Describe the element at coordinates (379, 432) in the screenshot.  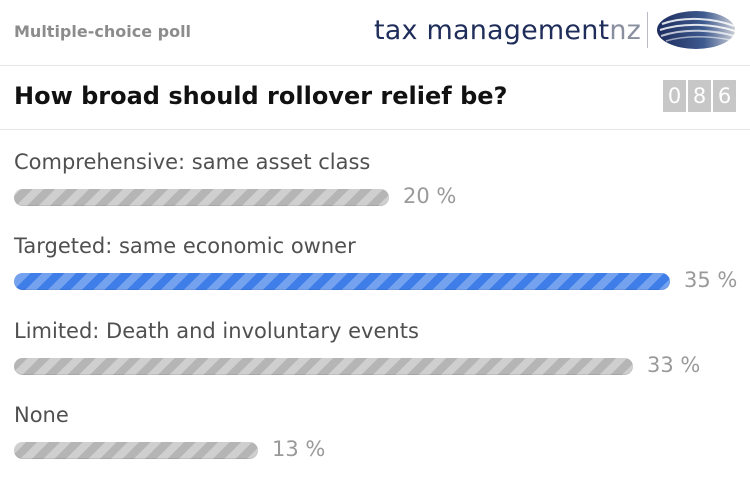
I see `poll-option-none: None 13 %` at that location.